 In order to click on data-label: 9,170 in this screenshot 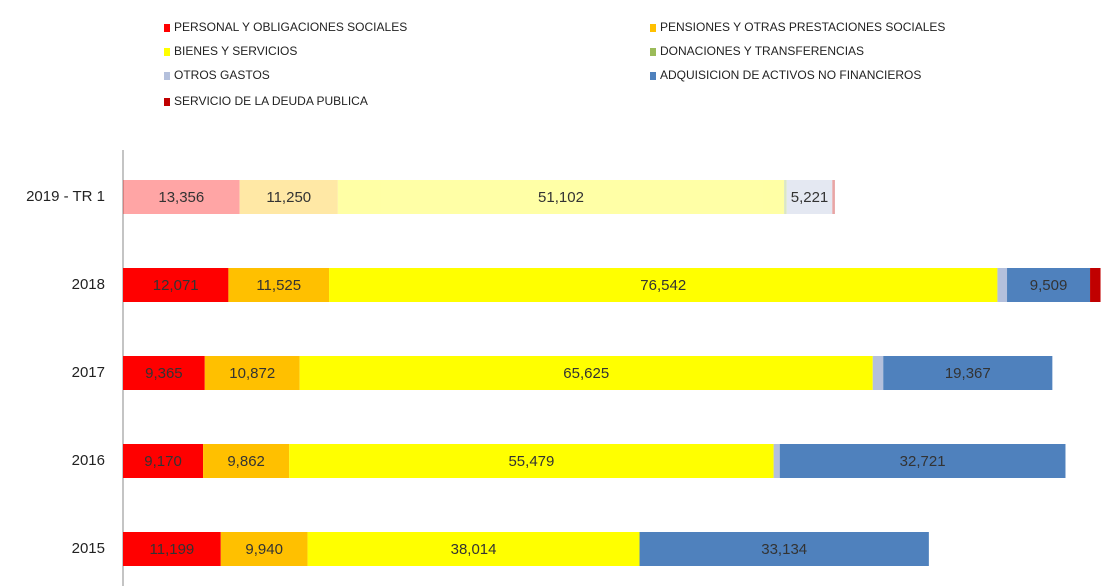, I will do `click(163, 461)`.